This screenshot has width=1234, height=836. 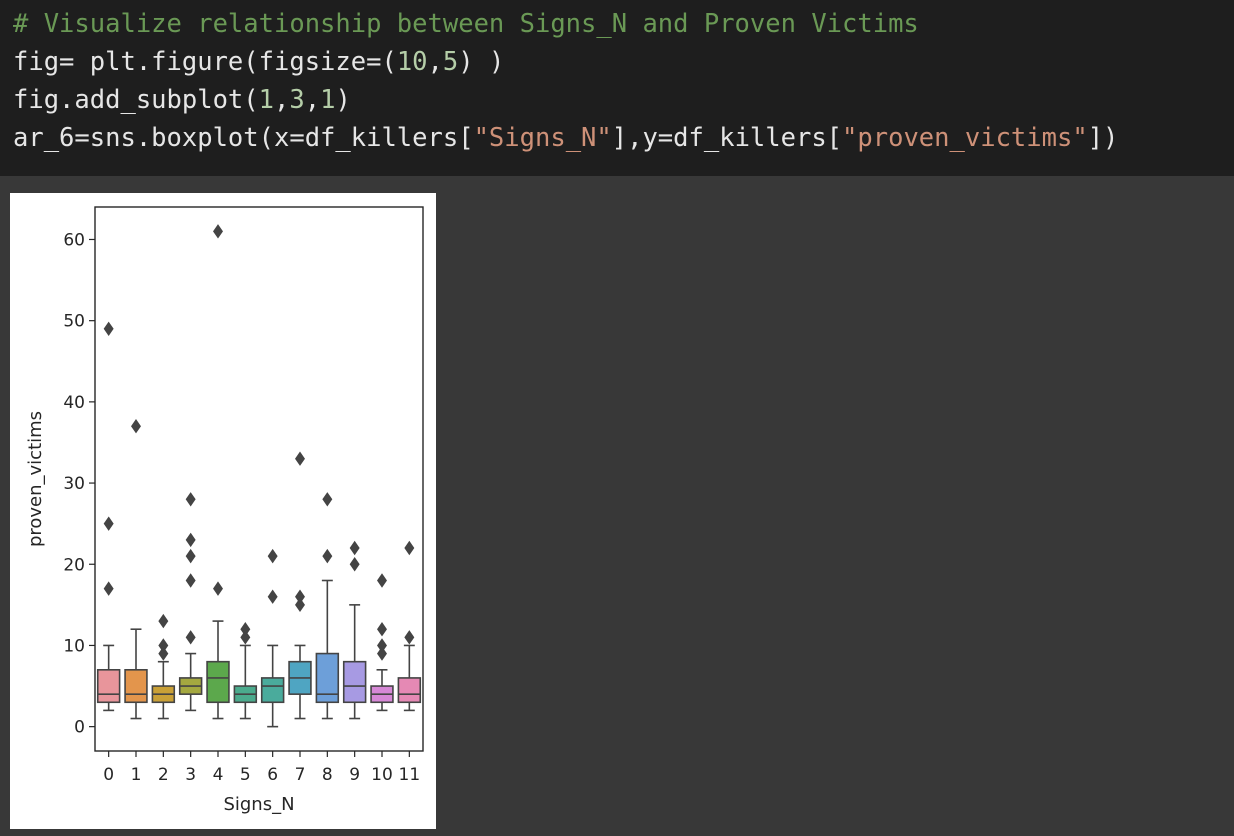 What do you see at coordinates (136, 100) in the screenshot?
I see `code-token: fig.add_subplot(` at bounding box center [136, 100].